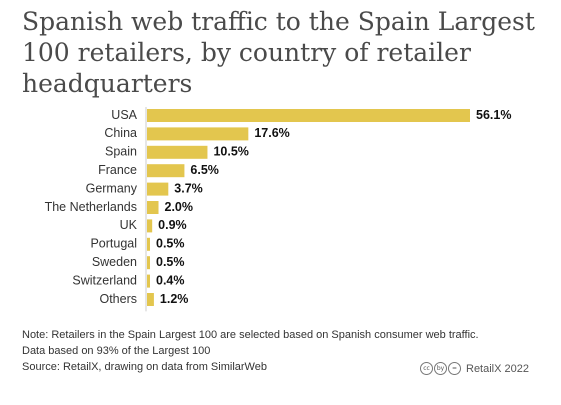  Describe the element at coordinates (174, 299) in the screenshot. I see `value-label: 1.2%` at that location.